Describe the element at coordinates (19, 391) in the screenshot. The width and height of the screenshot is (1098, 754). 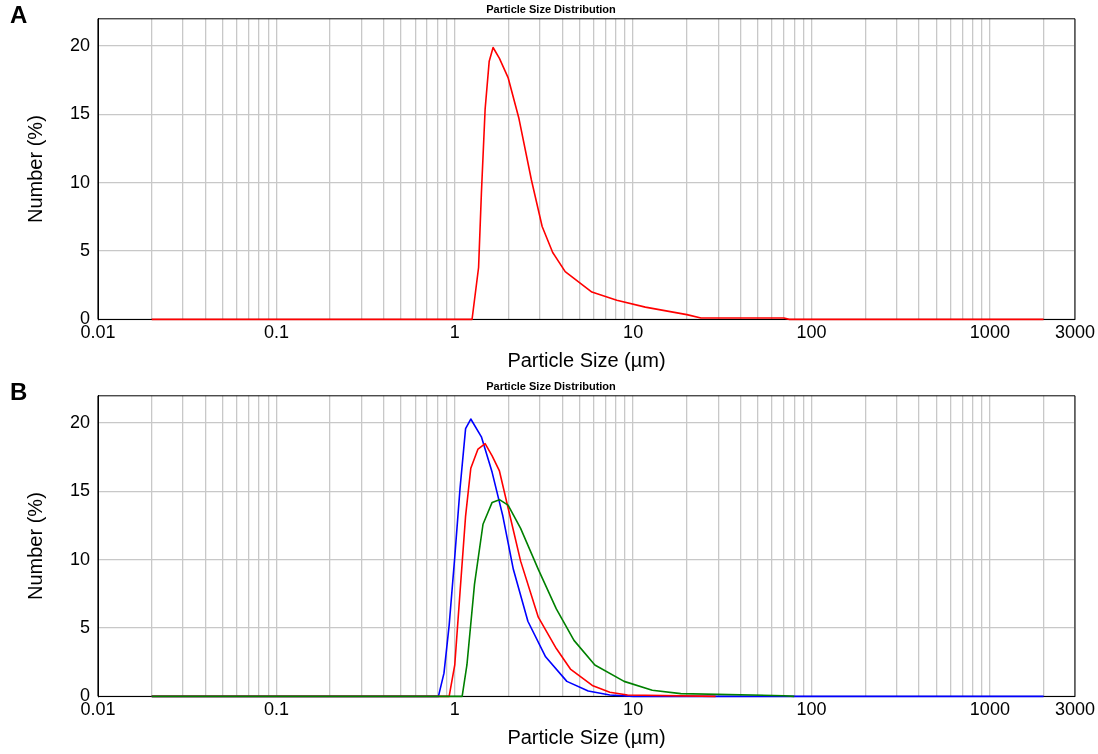
I see `text: B` at that location.